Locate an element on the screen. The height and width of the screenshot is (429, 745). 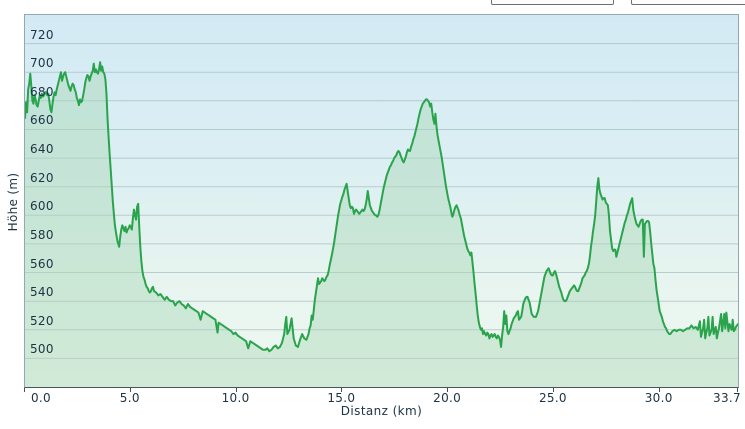
y-tick-label: 600 is located at coordinates (42, 206).